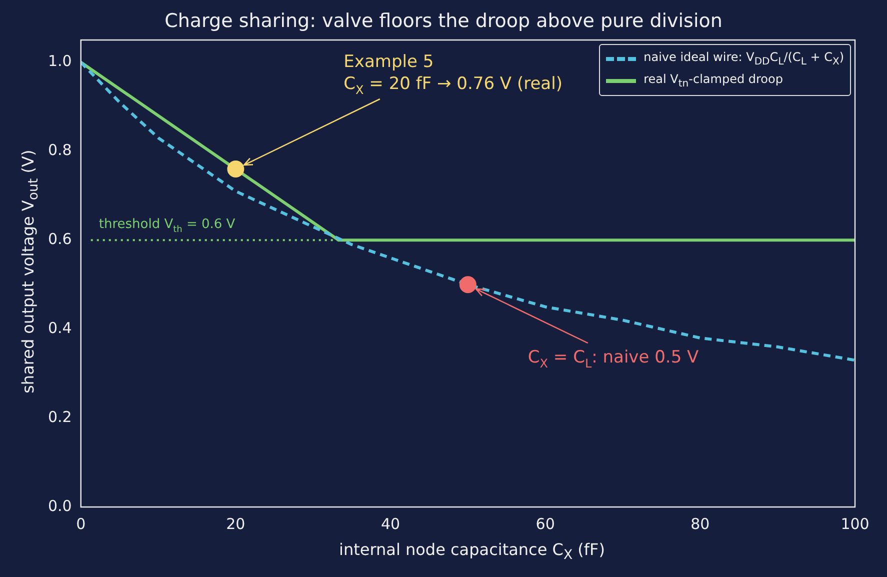  Describe the element at coordinates (390, 523) in the screenshot. I see `x-tick-label: 40` at that location.